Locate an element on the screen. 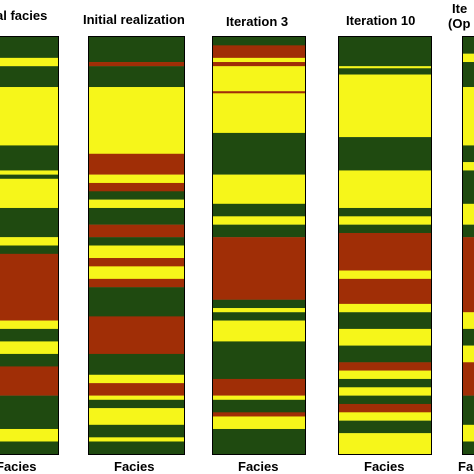 The image size is (474, 474). column-xlabel-4: Facies is located at coordinates (384, 466).